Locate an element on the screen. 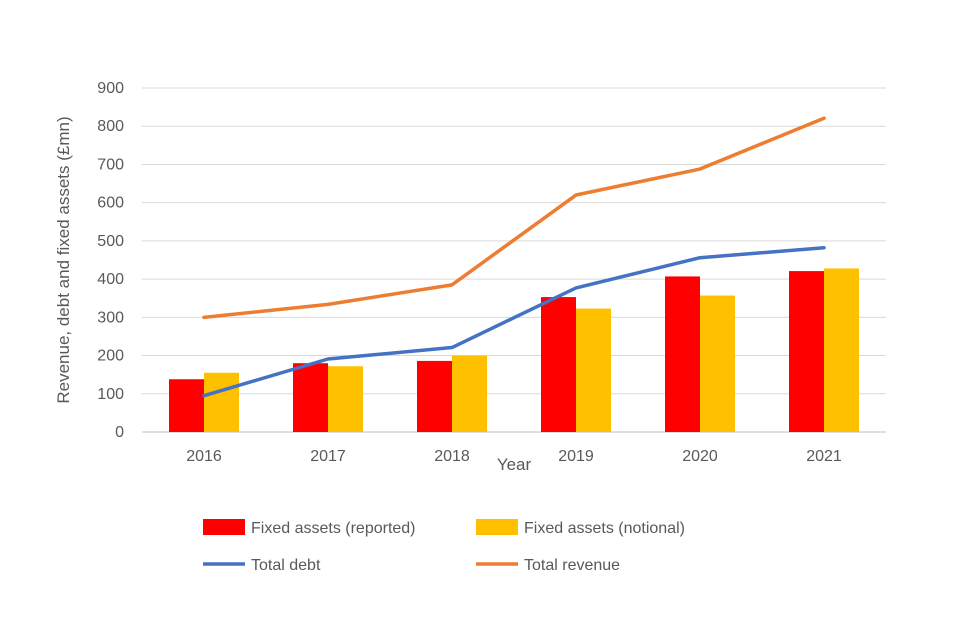 The image size is (960, 640). bar-reported-2017 is located at coordinates (310, 397).